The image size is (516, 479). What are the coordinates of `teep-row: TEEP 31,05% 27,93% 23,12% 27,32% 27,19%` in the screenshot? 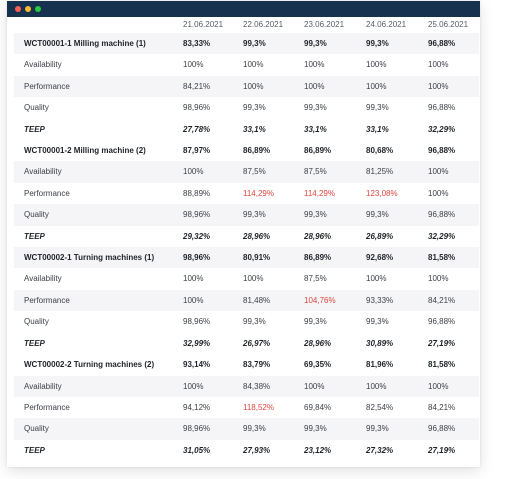 It's located at (246, 450).